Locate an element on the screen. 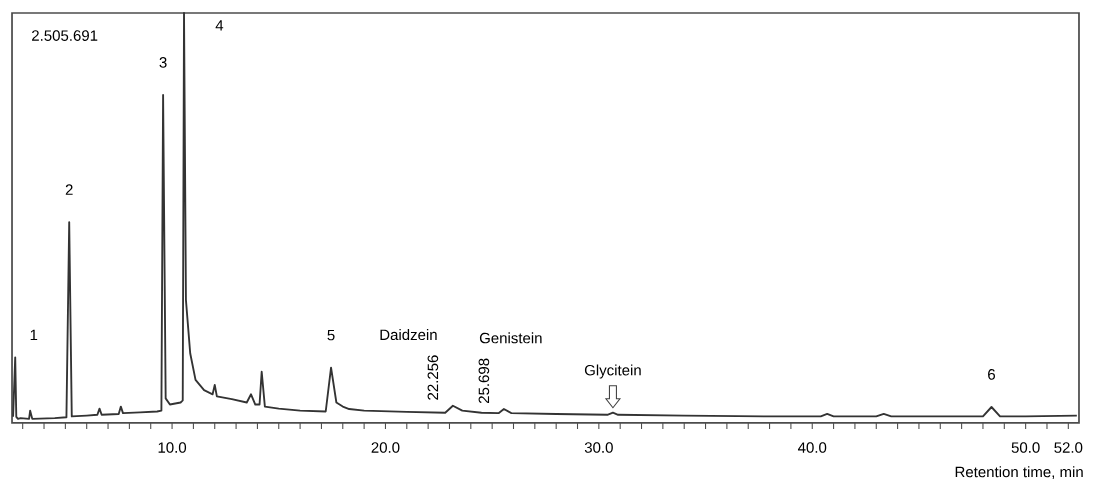 The image size is (1101, 486). annotation: 5 is located at coordinates (331, 335).